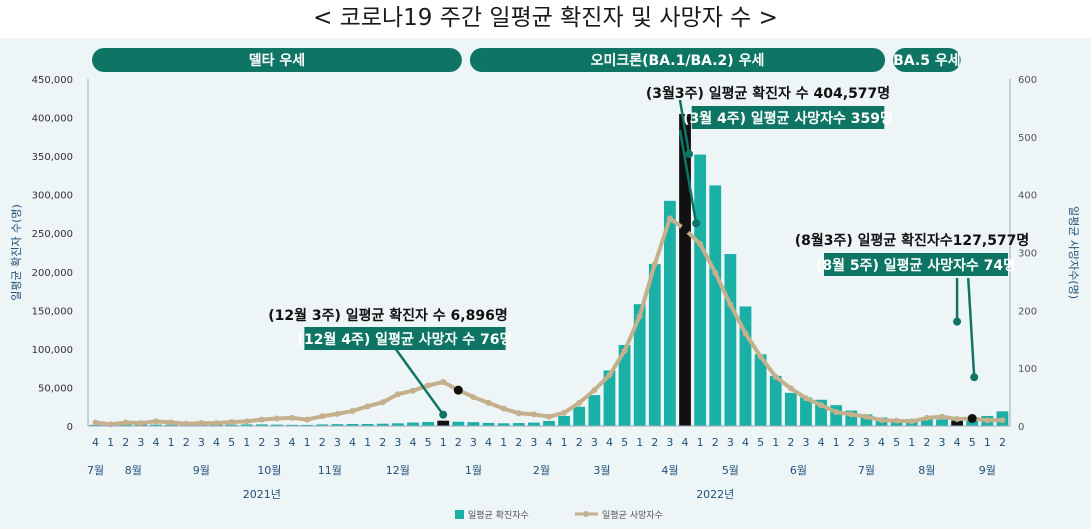  Describe the element at coordinates (70, 427) in the screenshot. I see `left-tick-label: 0` at that location.